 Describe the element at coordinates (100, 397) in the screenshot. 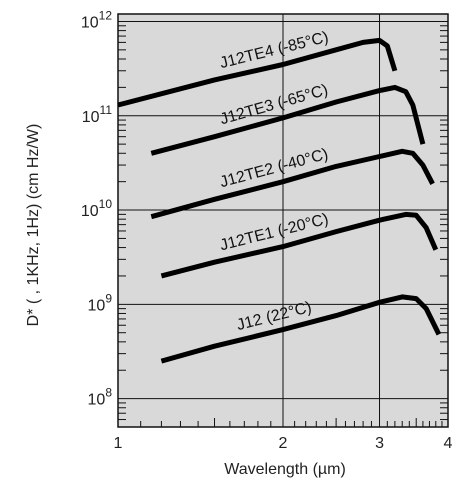

I see `y-tick-label: 10⁸` at that location.